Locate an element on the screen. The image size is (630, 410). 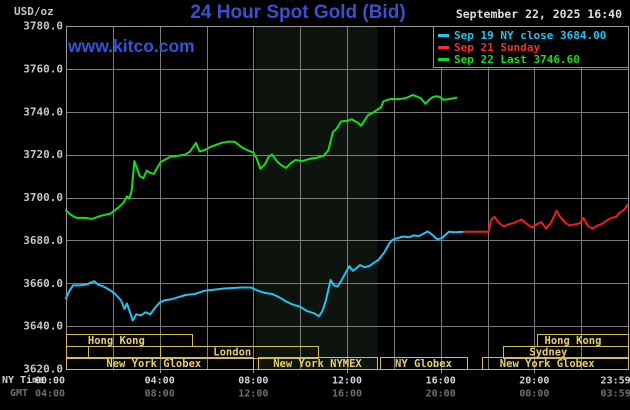
session-label: London is located at coordinates (232, 352).